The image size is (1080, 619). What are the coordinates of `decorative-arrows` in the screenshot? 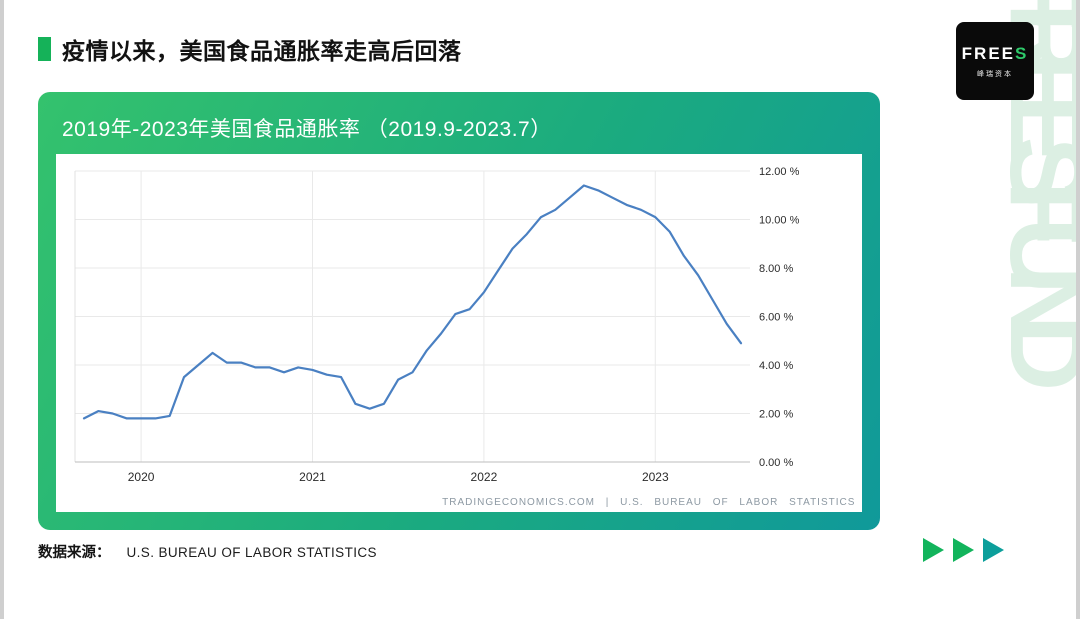 It's located at (963, 550).